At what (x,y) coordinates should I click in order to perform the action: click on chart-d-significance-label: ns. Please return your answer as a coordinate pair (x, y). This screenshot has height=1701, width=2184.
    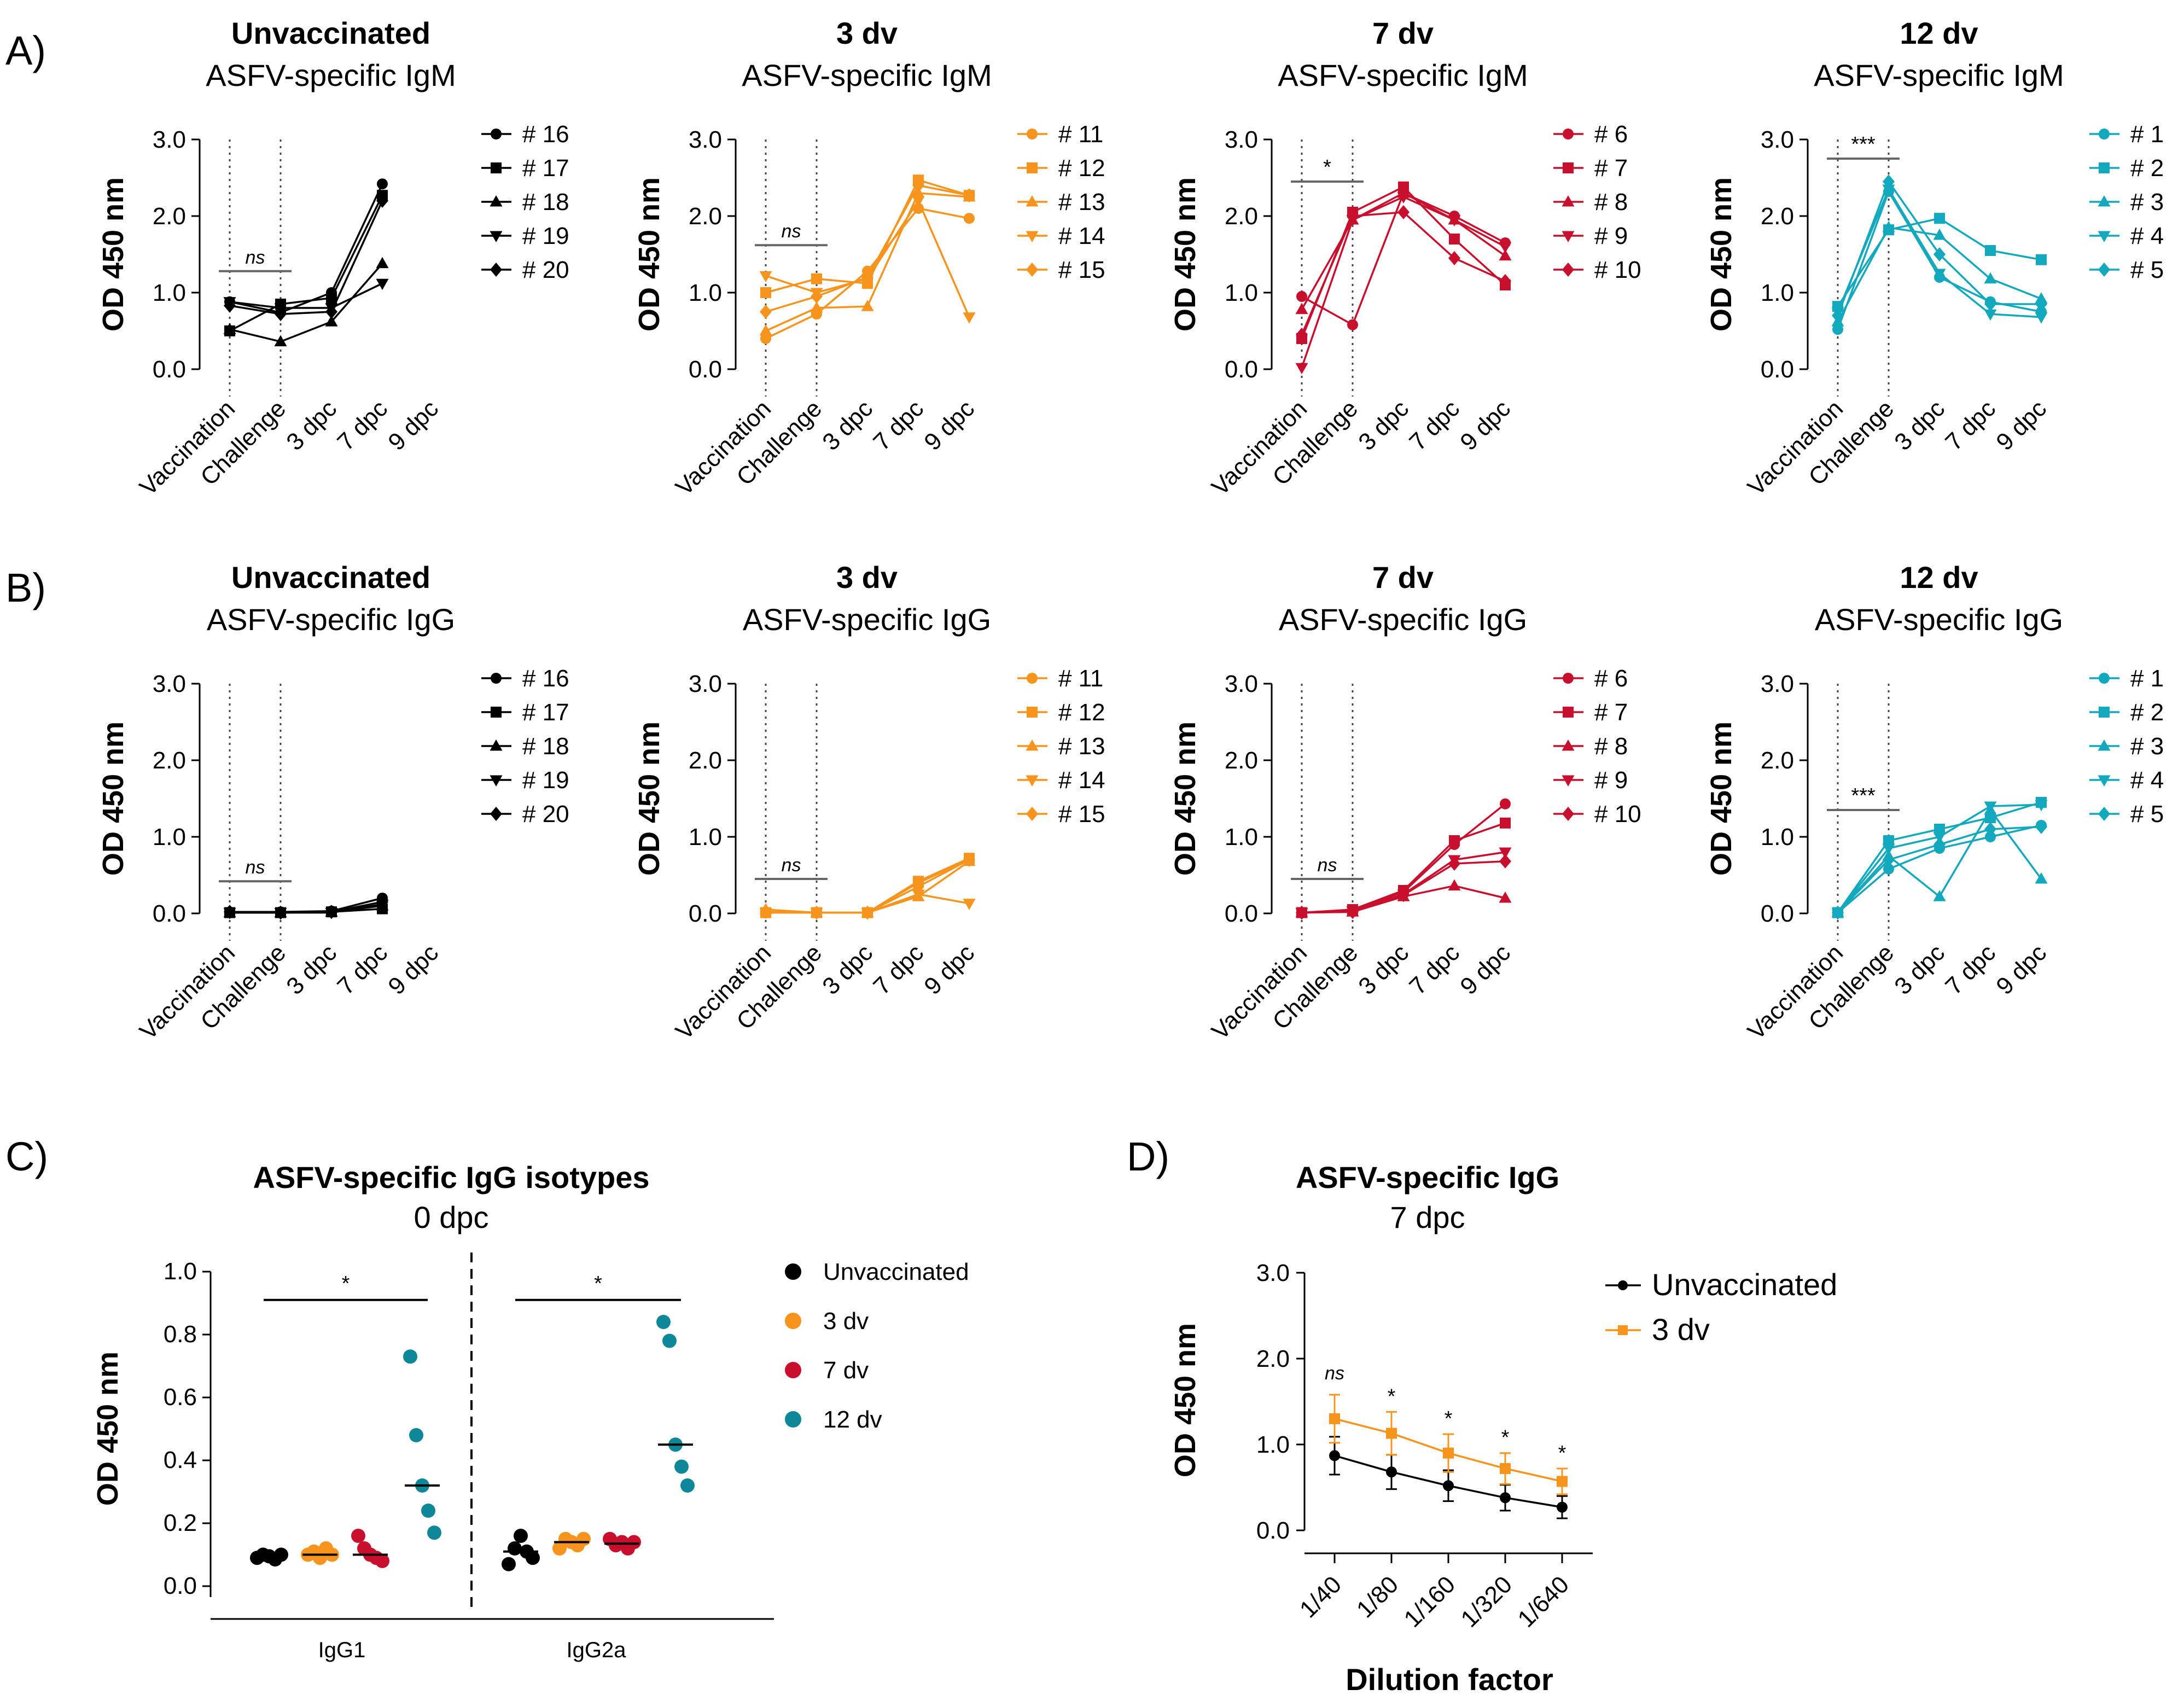
    Looking at the image, I should click on (1334, 1373).